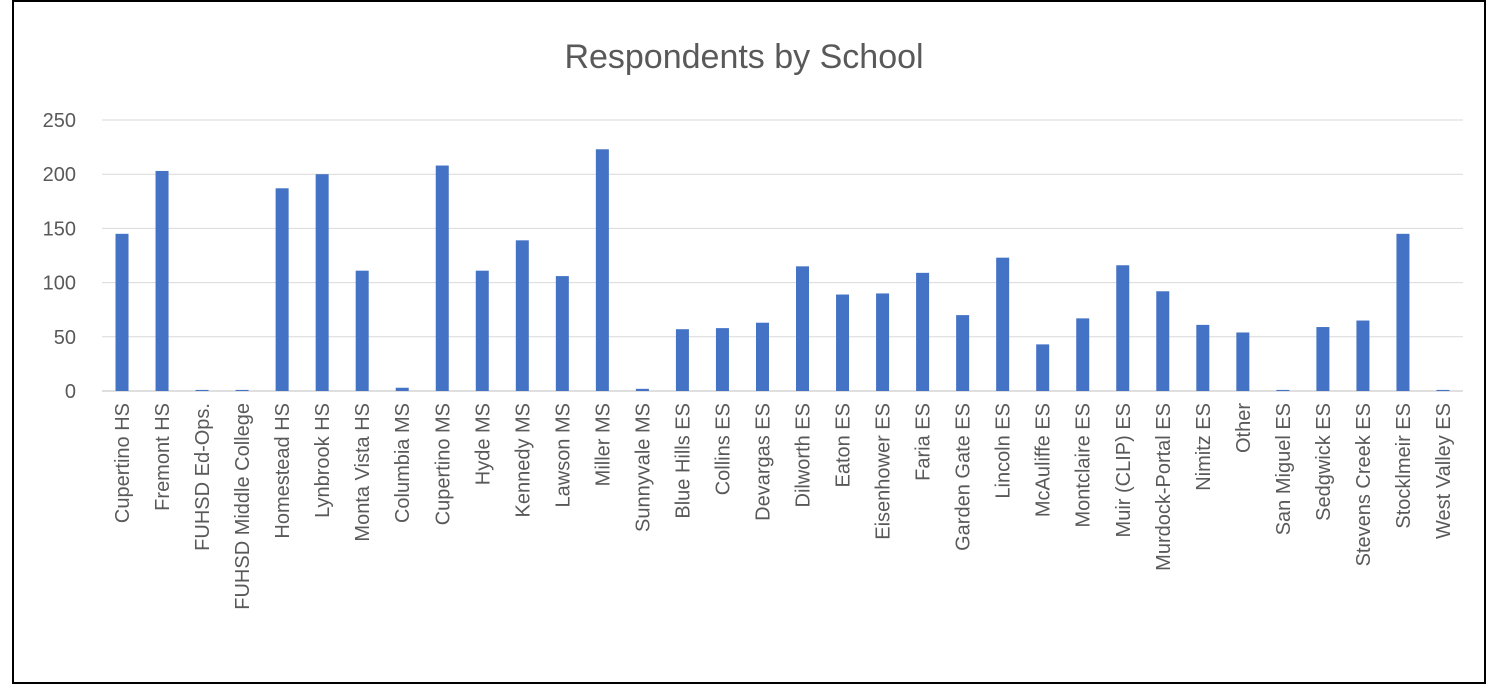 The height and width of the screenshot is (686, 1488). I want to click on chart-title: Respondents by School, so click(744, 57).